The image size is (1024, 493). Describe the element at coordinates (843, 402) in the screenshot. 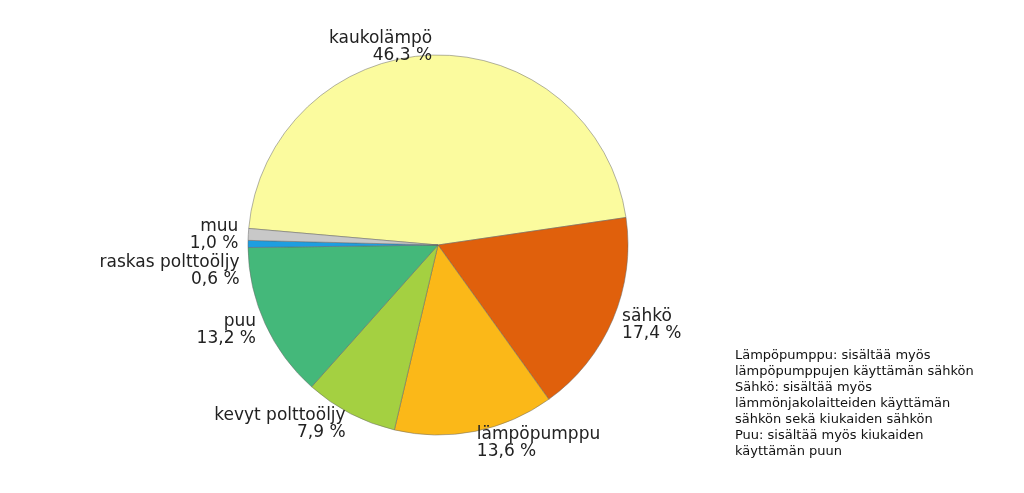

I see `text: Sähkö: sisältää myös lämmönjakolaitteiden käyttämän sähkön sekä kiukaiden sähkön` at that location.